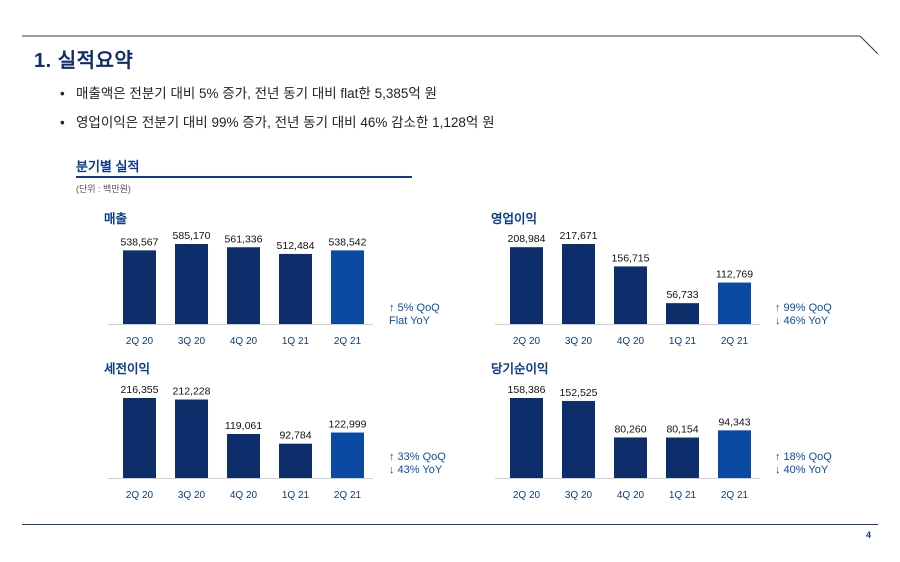 This screenshot has width=900, height=562. Describe the element at coordinates (630, 429) in the screenshot. I see `data-label: 80,260` at that location.